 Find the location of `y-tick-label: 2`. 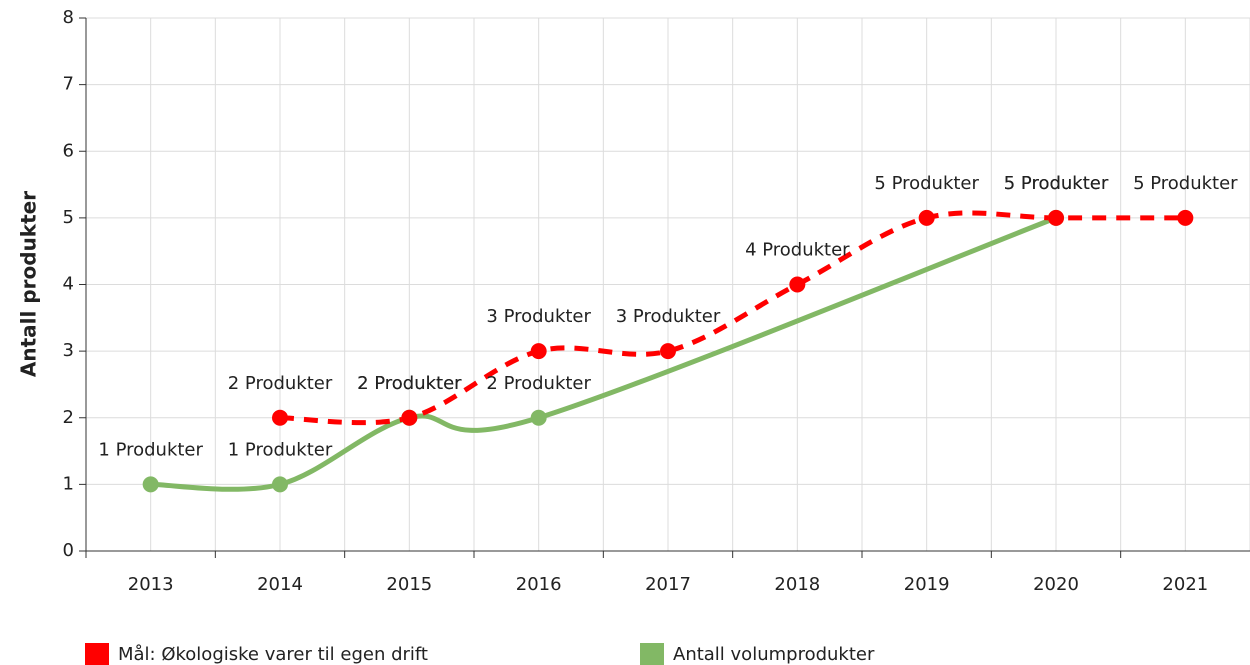

y-tick-label: 2 is located at coordinates (68, 417).